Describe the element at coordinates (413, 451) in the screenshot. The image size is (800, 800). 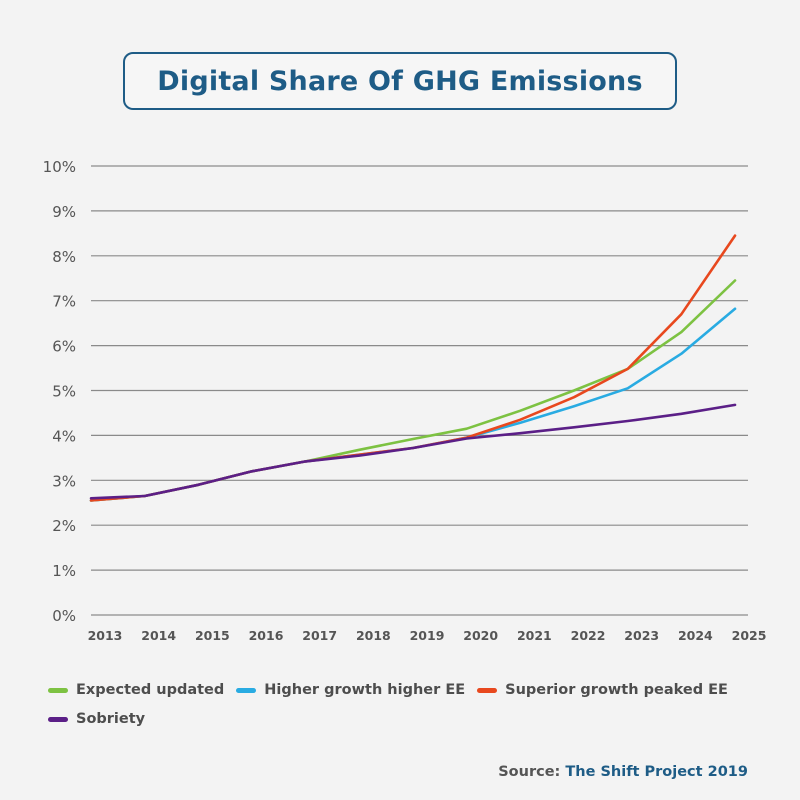
I see `series-line-sobriety` at that location.